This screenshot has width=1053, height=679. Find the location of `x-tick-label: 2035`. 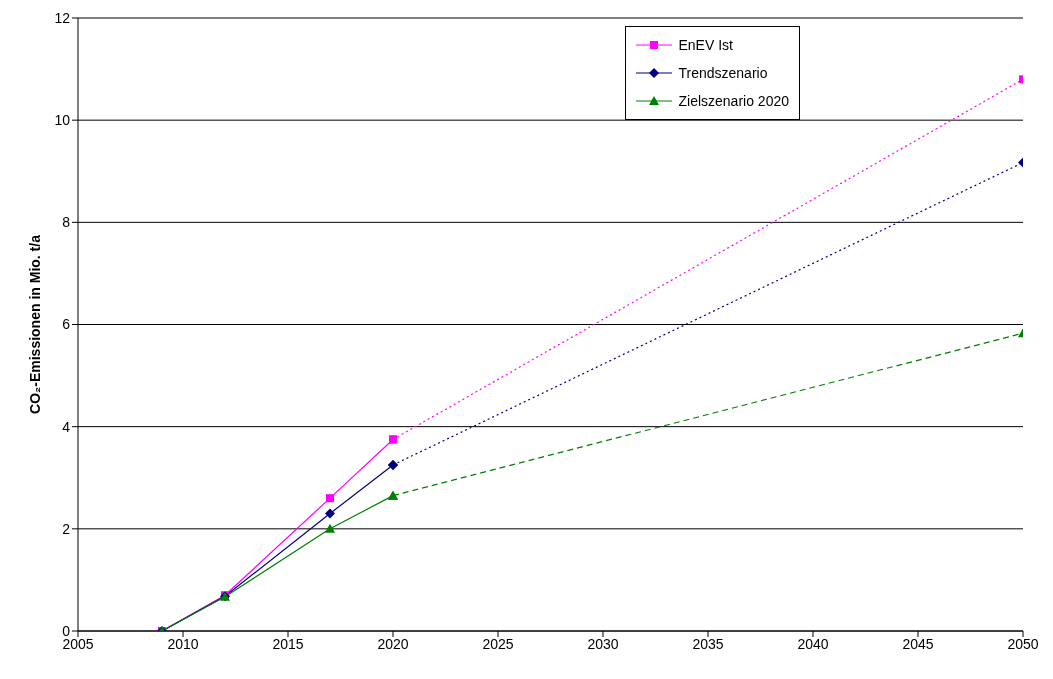

x-tick-label: 2035 is located at coordinates (708, 643).